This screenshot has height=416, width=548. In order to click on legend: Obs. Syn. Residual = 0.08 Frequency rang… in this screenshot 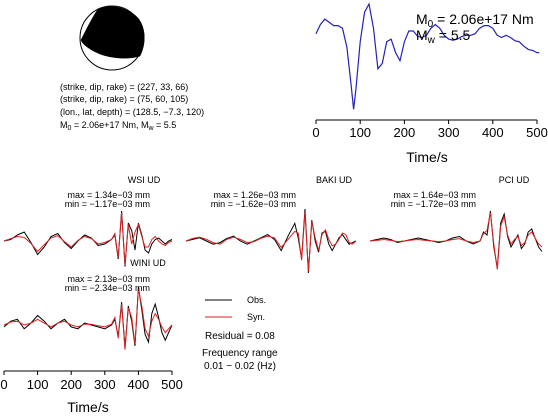, I will do `click(240, 333)`.